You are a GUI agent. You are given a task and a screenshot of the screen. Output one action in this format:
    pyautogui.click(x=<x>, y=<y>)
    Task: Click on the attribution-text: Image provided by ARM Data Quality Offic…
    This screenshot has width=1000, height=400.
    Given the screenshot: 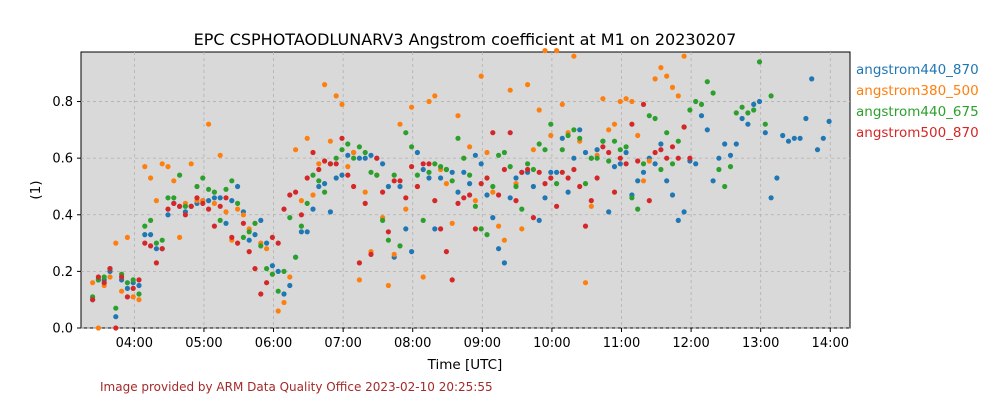 What is the action you would take?
    pyautogui.click(x=296, y=387)
    